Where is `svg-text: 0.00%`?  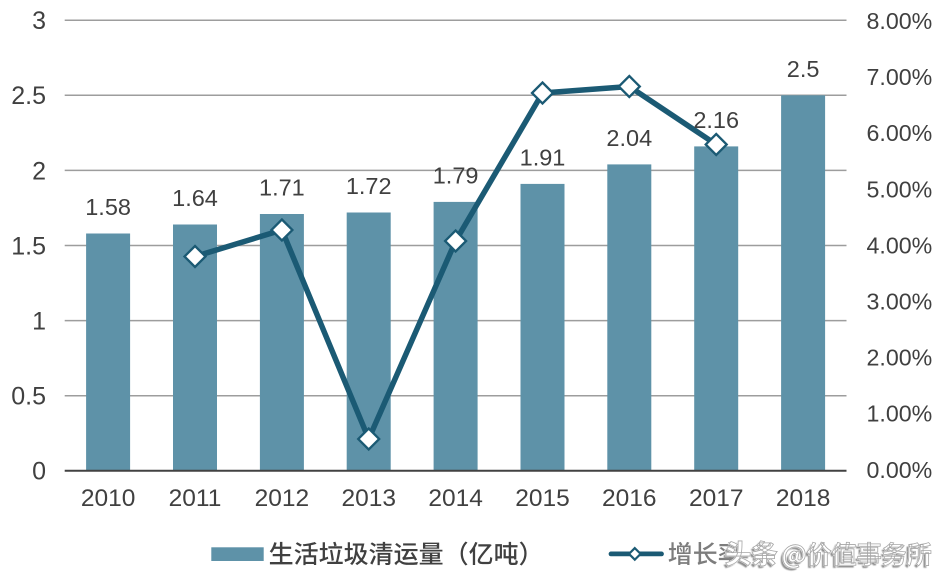
svg-text: 0.00% is located at coordinates (900, 470).